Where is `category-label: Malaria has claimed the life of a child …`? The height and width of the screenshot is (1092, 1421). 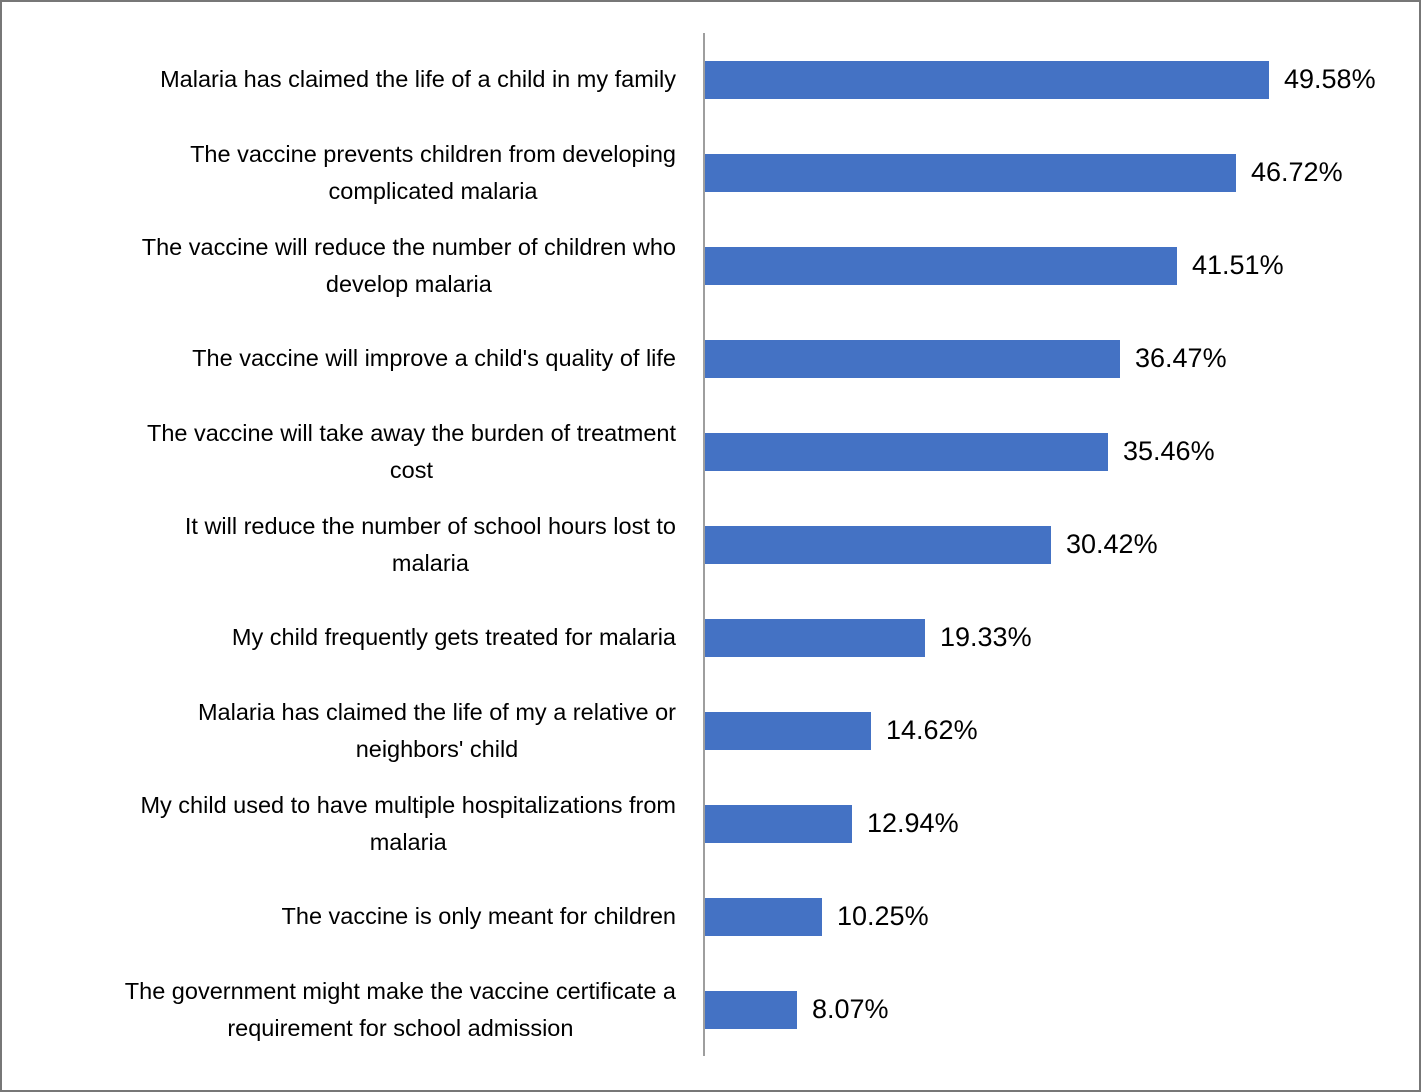
category-label: Malaria has claimed the life of a child … is located at coordinates (418, 79).